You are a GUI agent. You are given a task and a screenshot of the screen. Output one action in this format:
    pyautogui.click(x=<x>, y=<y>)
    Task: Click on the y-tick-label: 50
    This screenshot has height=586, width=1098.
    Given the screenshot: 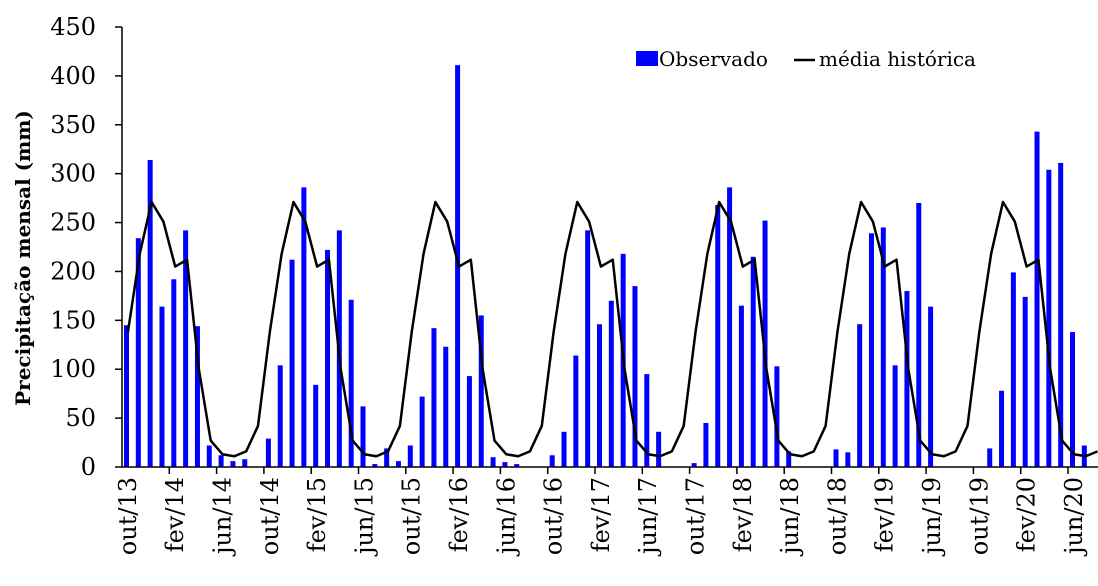 What is the action you would take?
    pyautogui.click(x=80, y=418)
    